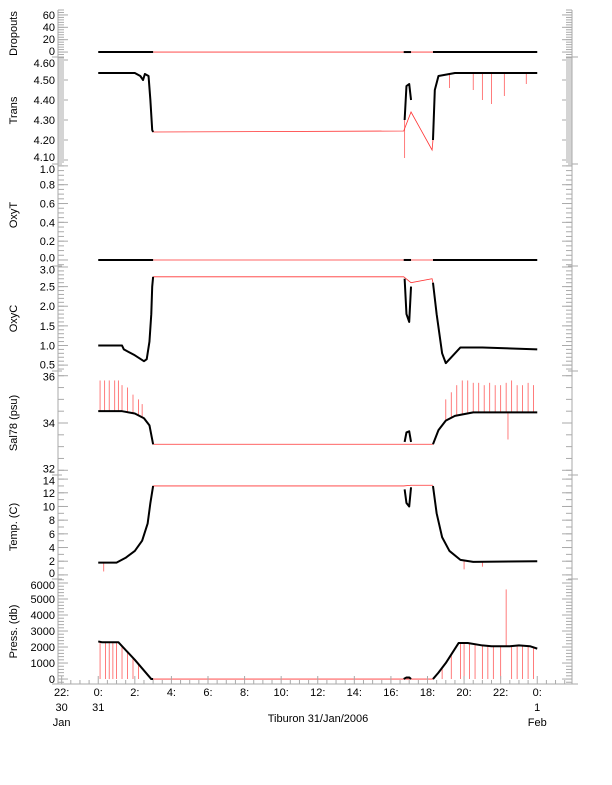 This screenshot has height=785, width=612. Describe the element at coordinates (49, 507) in the screenshot. I see `y-tick-label: 10` at that location.